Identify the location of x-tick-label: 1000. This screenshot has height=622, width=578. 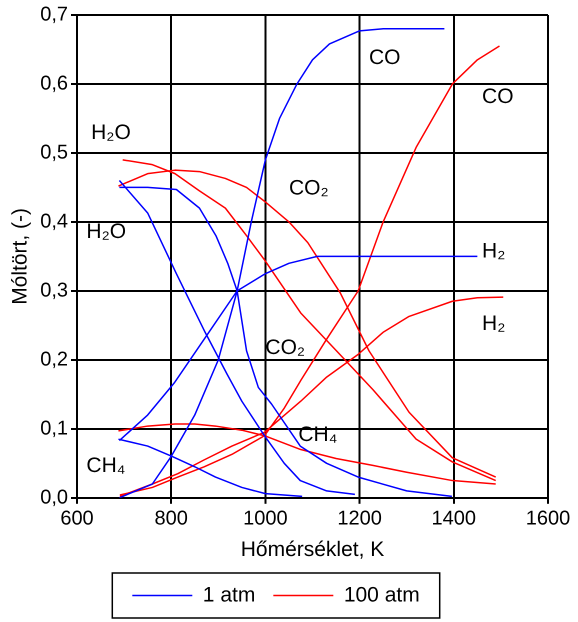
(265, 518).